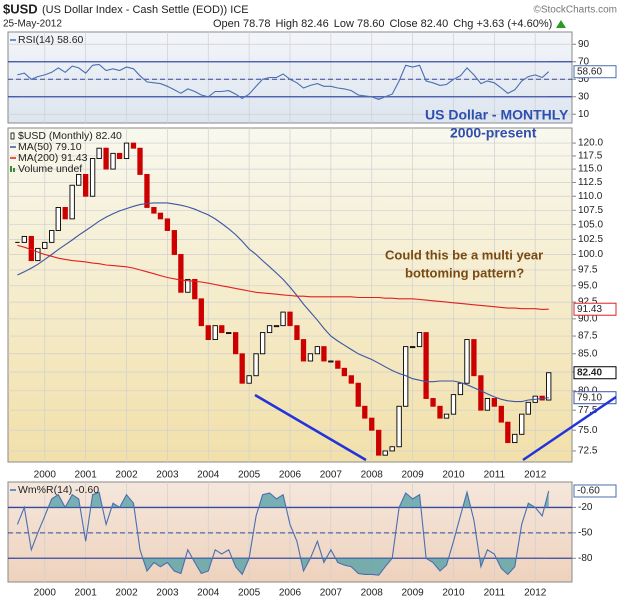 The width and height of the screenshot is (620, 601). Describe the element at coordinates (584, 61) in the screenshot. I see `y-tick-label: 70` at that location.